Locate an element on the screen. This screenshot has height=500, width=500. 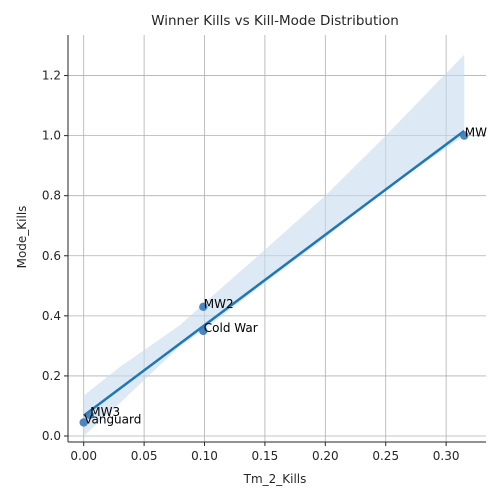
x-tick-label: 0.15 is located at coordinates (265, 456).